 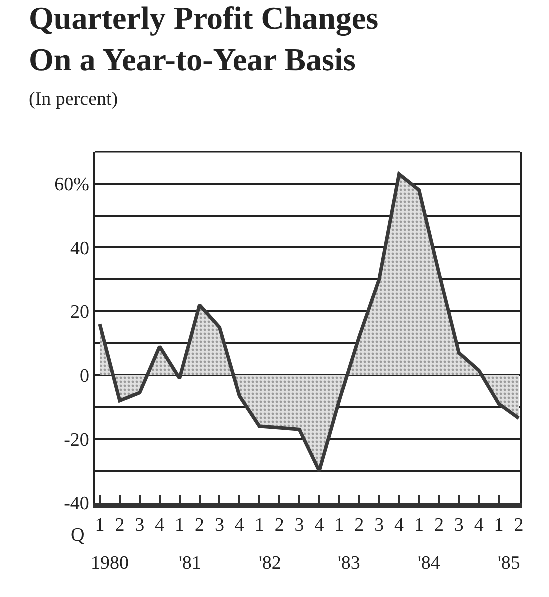 I want to click on text: '83, so click(x=349, y=563).